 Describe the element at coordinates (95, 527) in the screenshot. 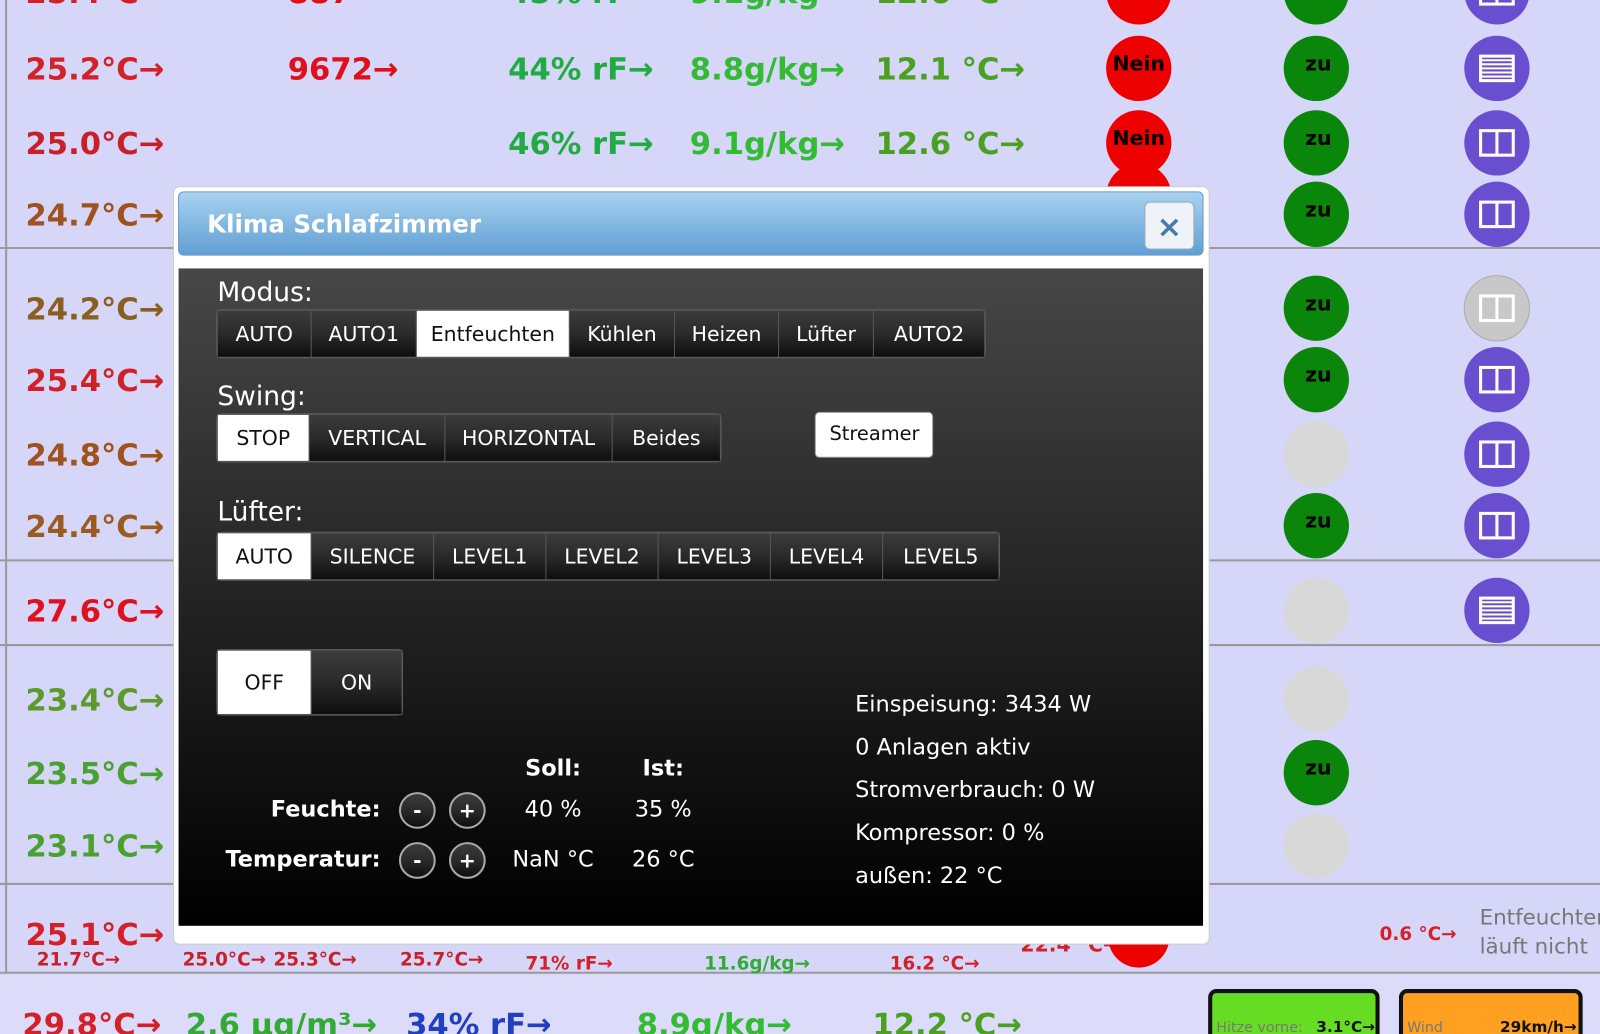

I see `temperature: 24.4°C→` at that location.